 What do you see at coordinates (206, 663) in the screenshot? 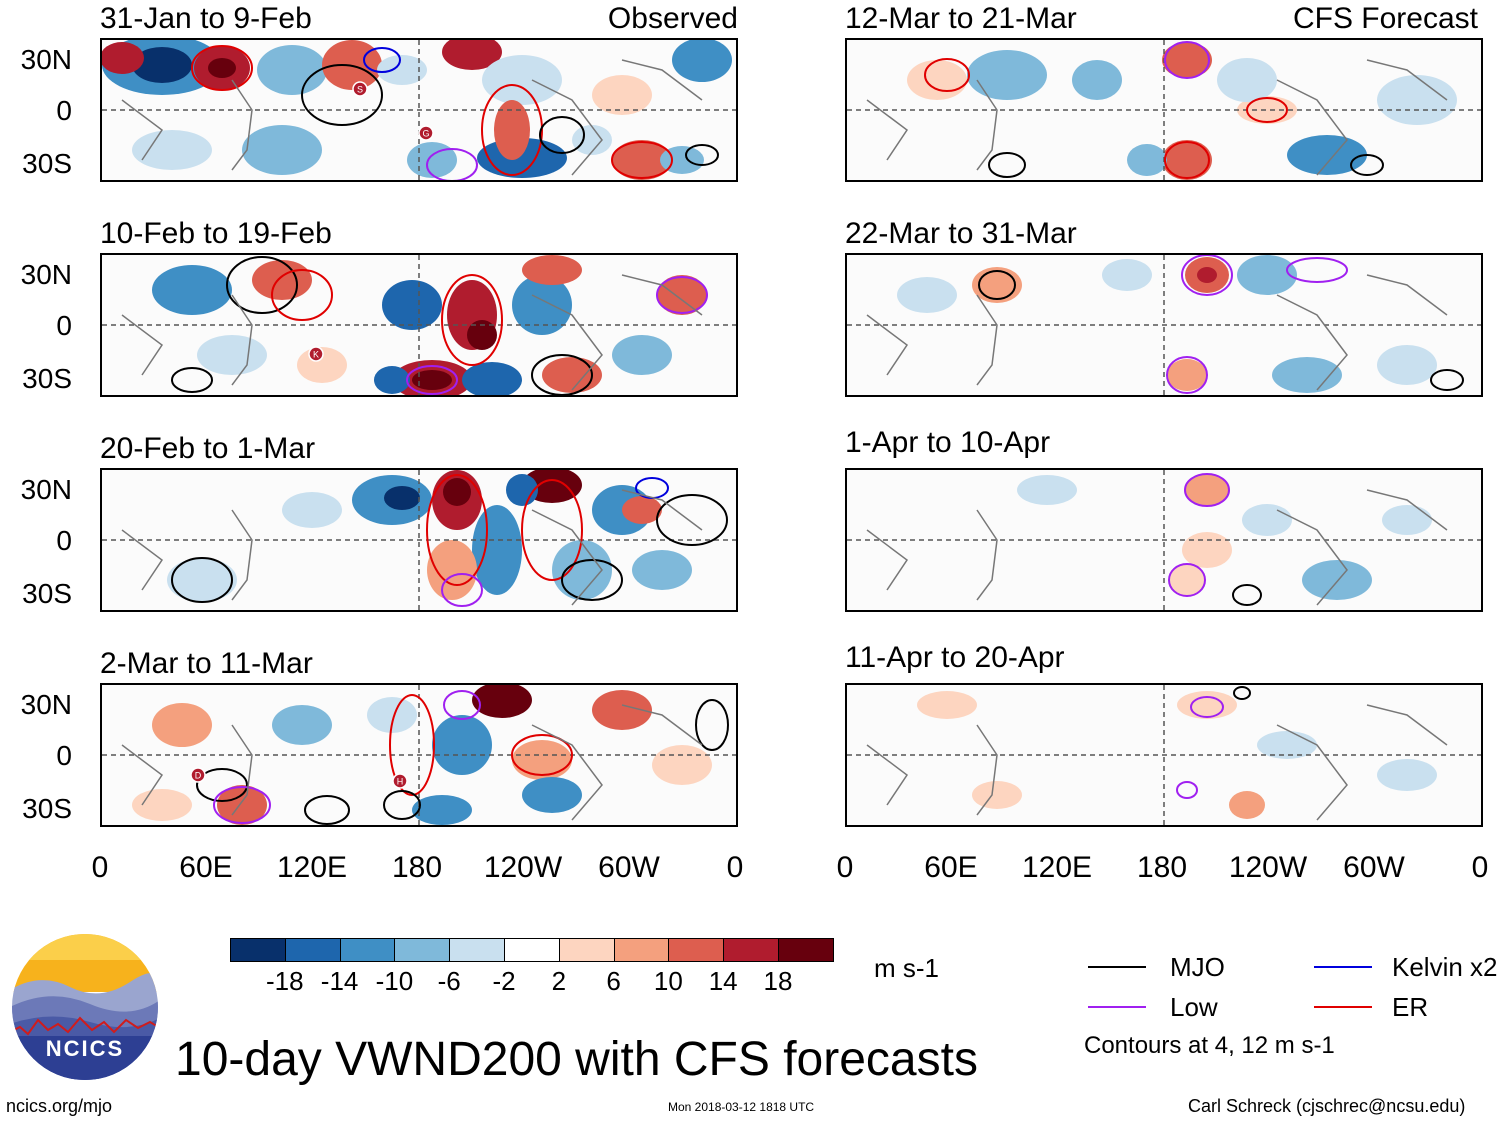
I see `panel-title: 2-Mar to 11-Mar` at bounding box center [206, 663].